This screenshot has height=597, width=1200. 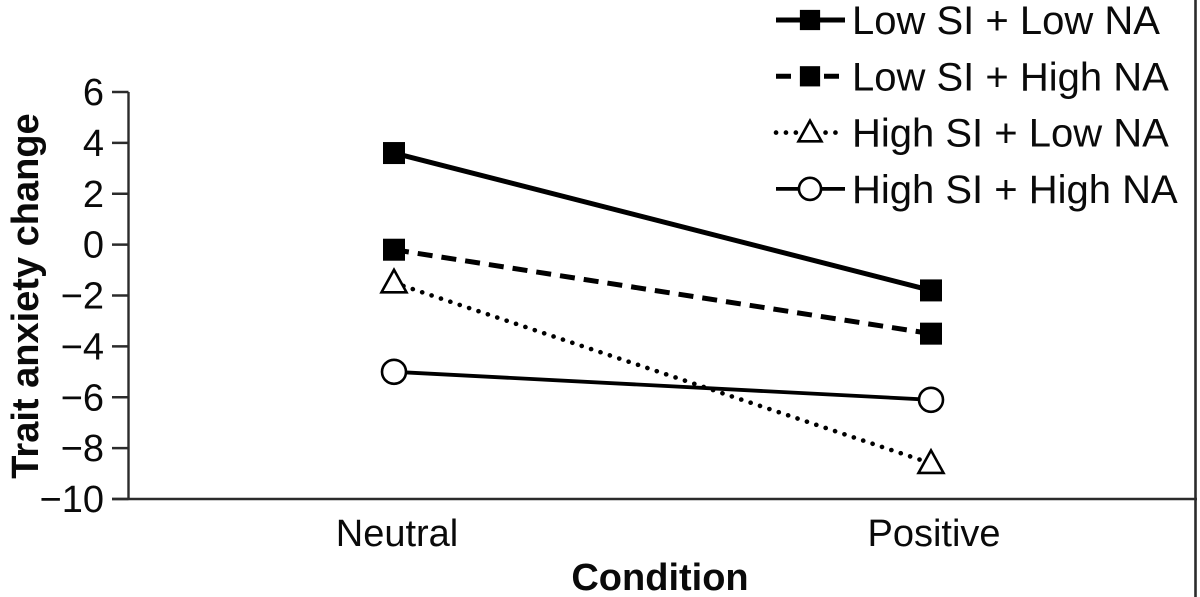 I want to click on y-tick-label: 6, so click(x=93, y=93).